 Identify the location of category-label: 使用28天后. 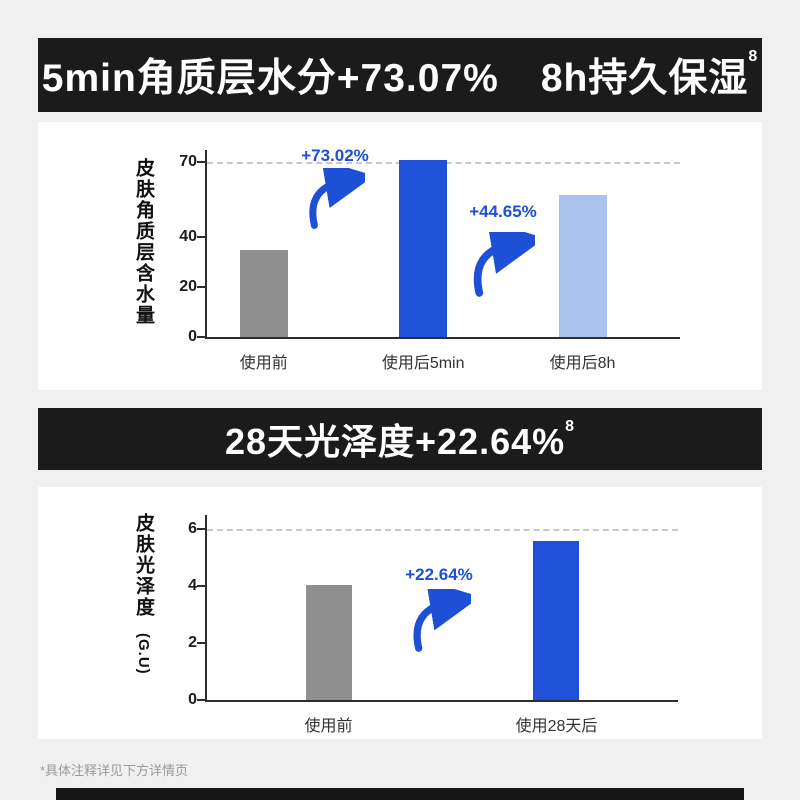
(556, 726).